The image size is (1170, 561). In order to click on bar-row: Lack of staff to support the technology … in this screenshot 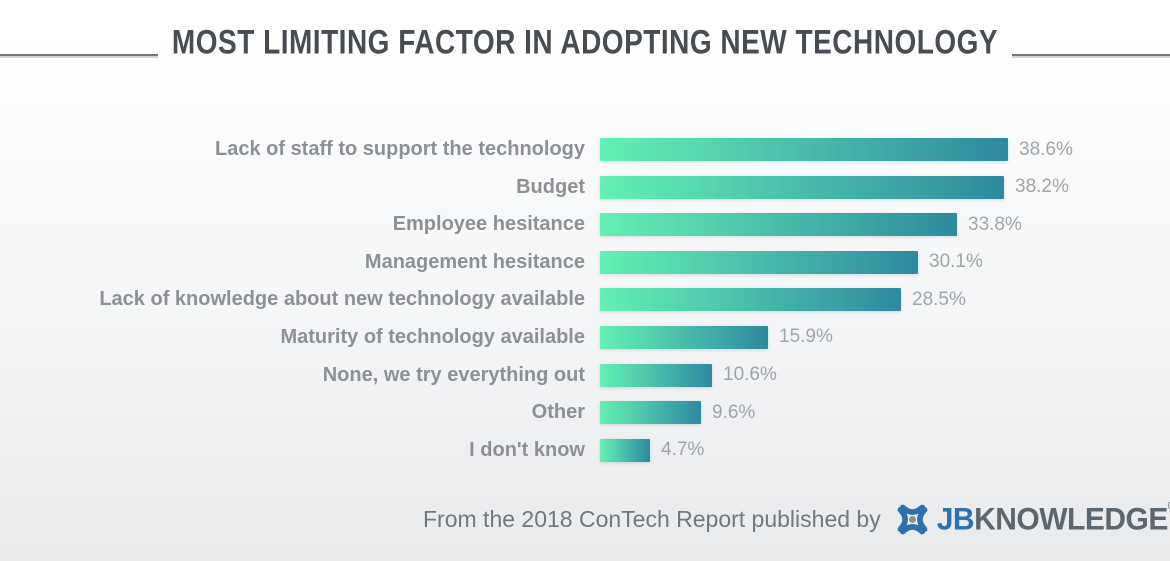, I will do `click(585, 149)`.